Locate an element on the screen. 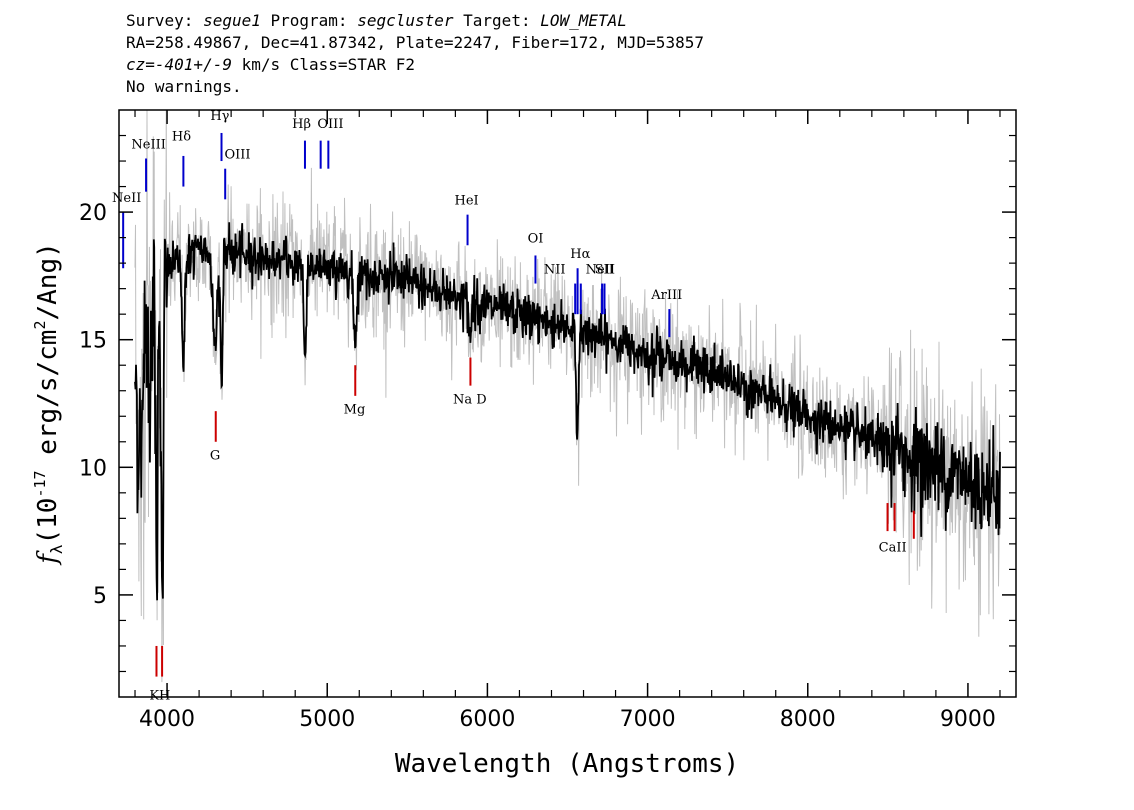 The image size is (1134, 810). absorption-line-label: CaII is located at coordinates (893, 548).